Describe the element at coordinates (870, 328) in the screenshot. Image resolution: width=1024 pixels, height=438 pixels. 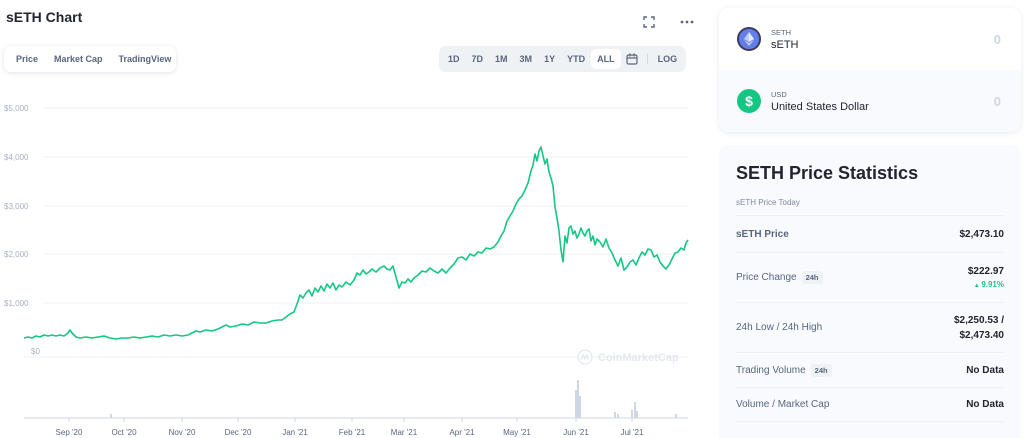
I see `stat-row-low-high: 24h Low / 24h High $2,250.53 / $2,473.40` at that location.